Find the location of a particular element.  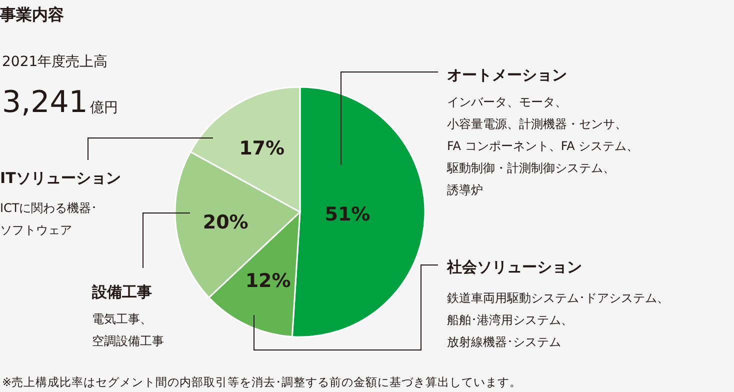

slice-label: 設備工事 is located at coordinates (121, 292).